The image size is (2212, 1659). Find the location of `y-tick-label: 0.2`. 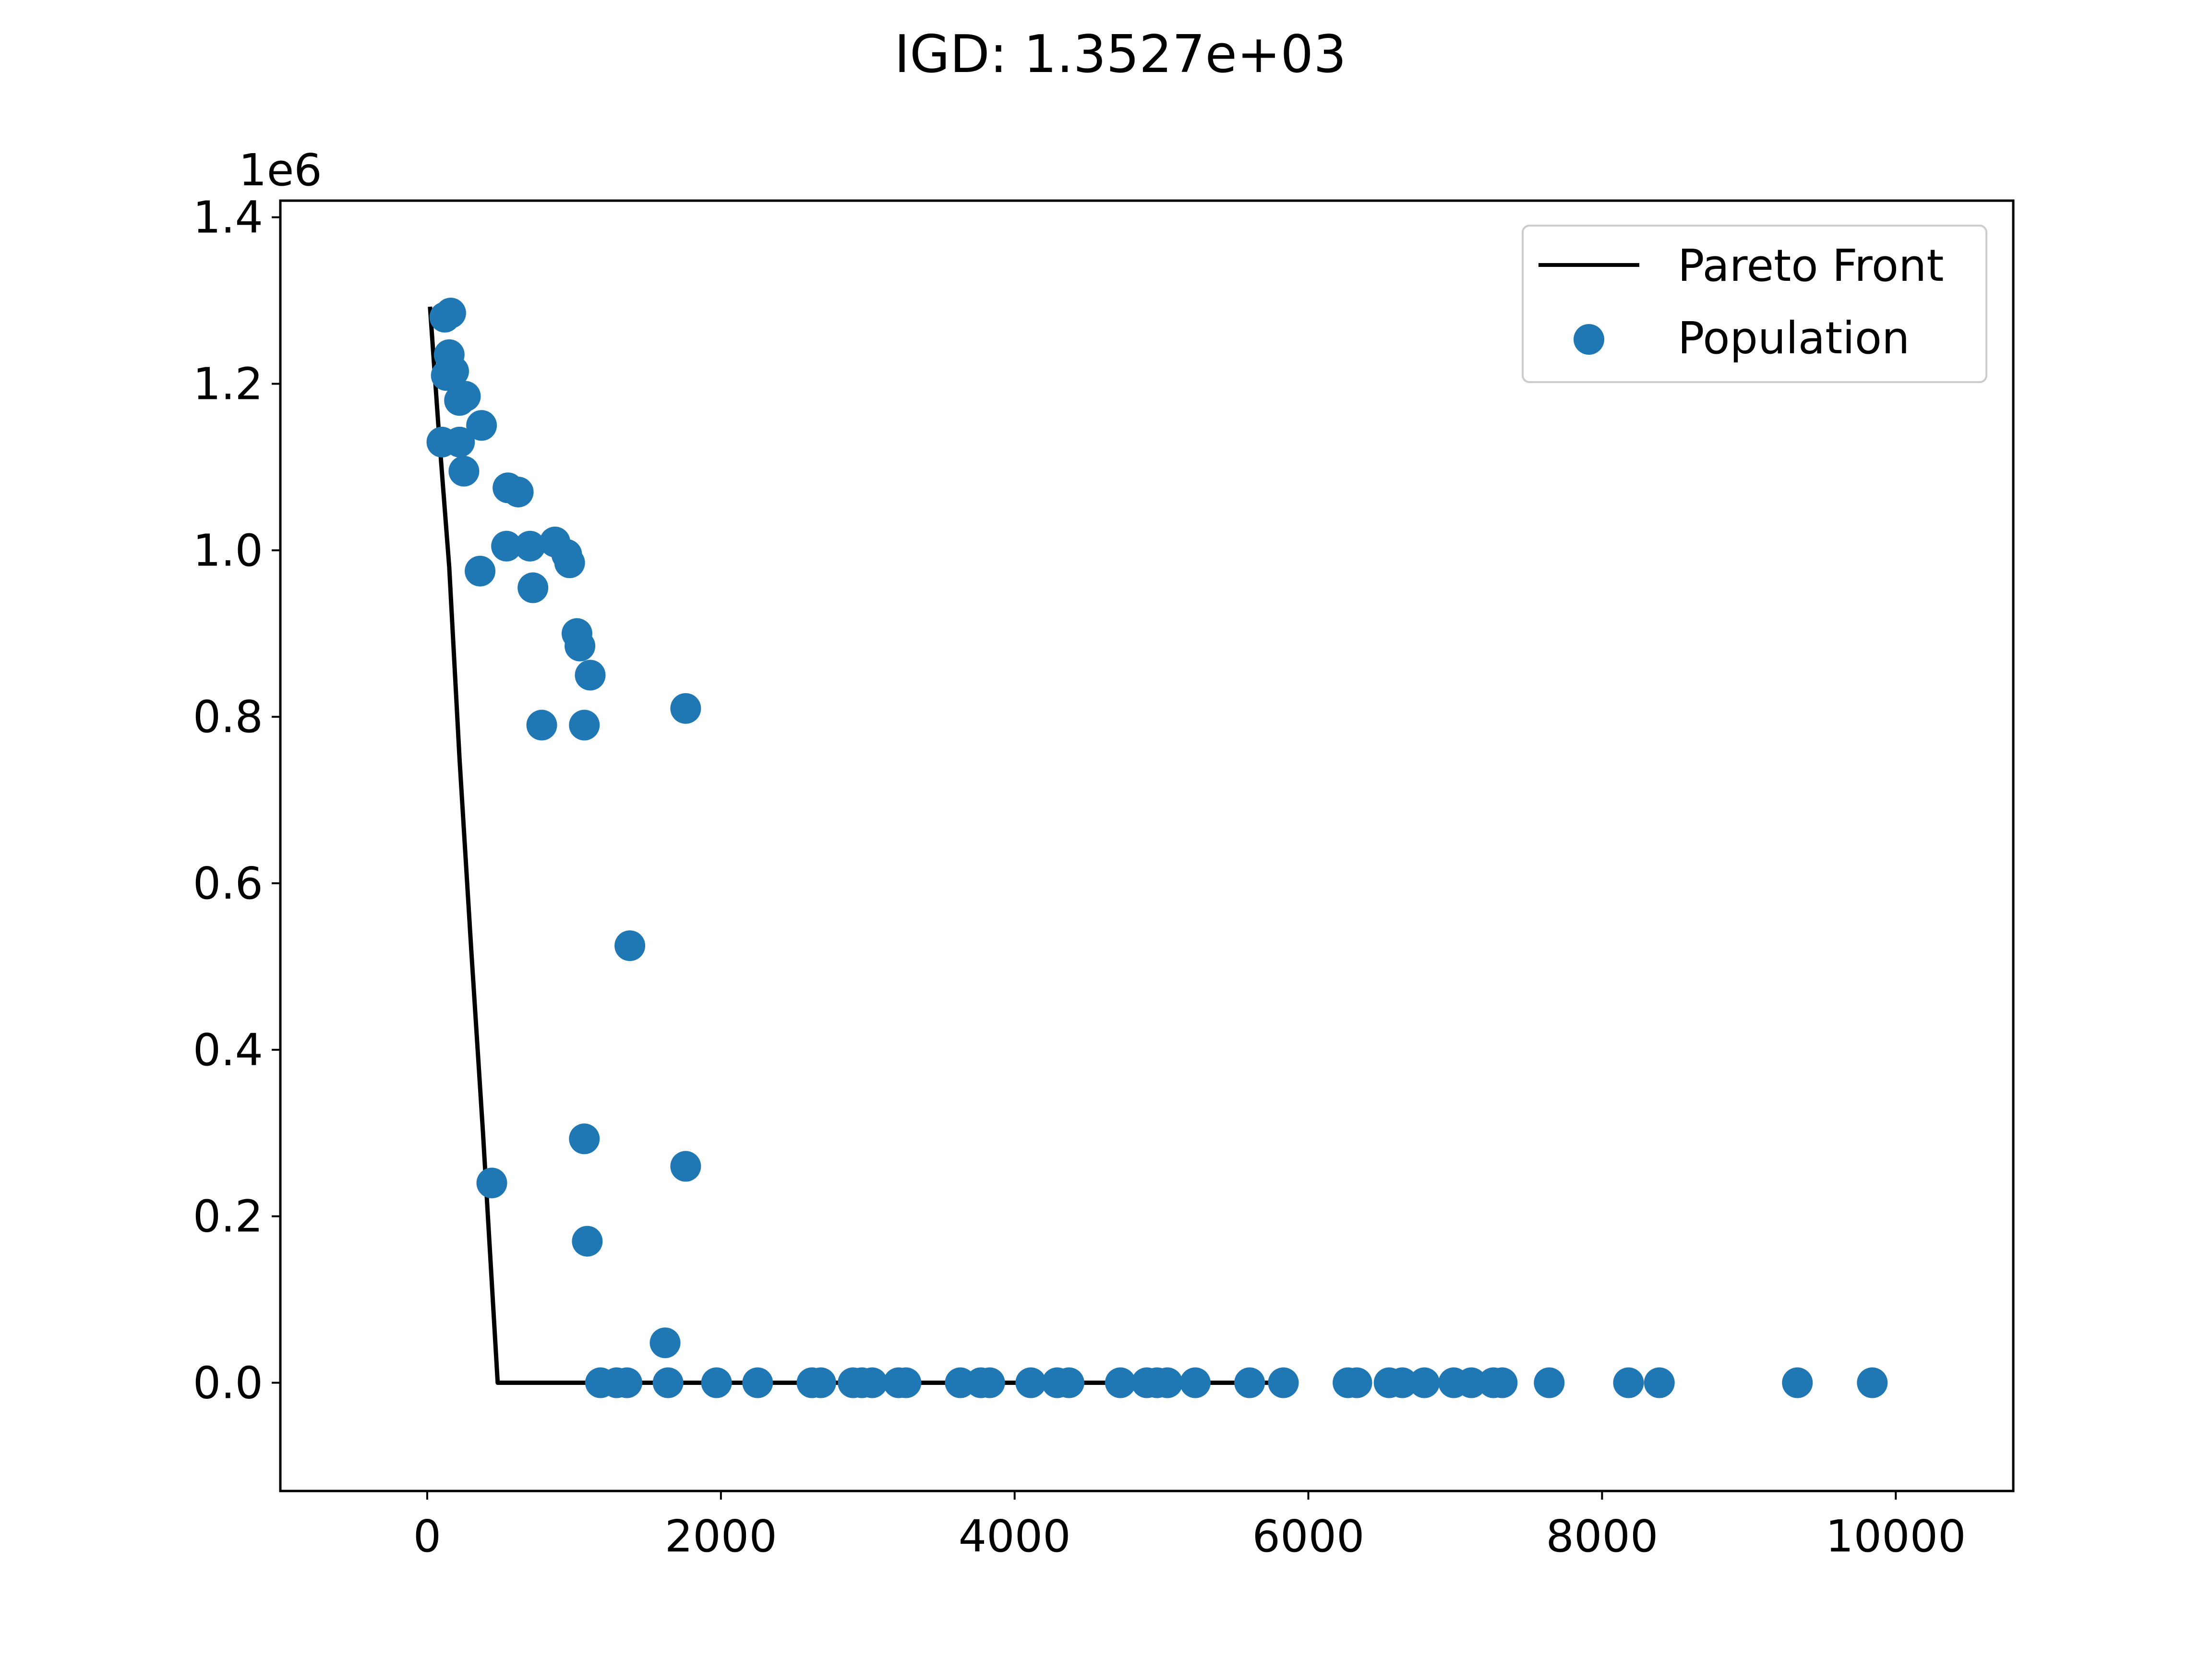

y-tick-label: 0.2 is located at coordinates (228, 1216).